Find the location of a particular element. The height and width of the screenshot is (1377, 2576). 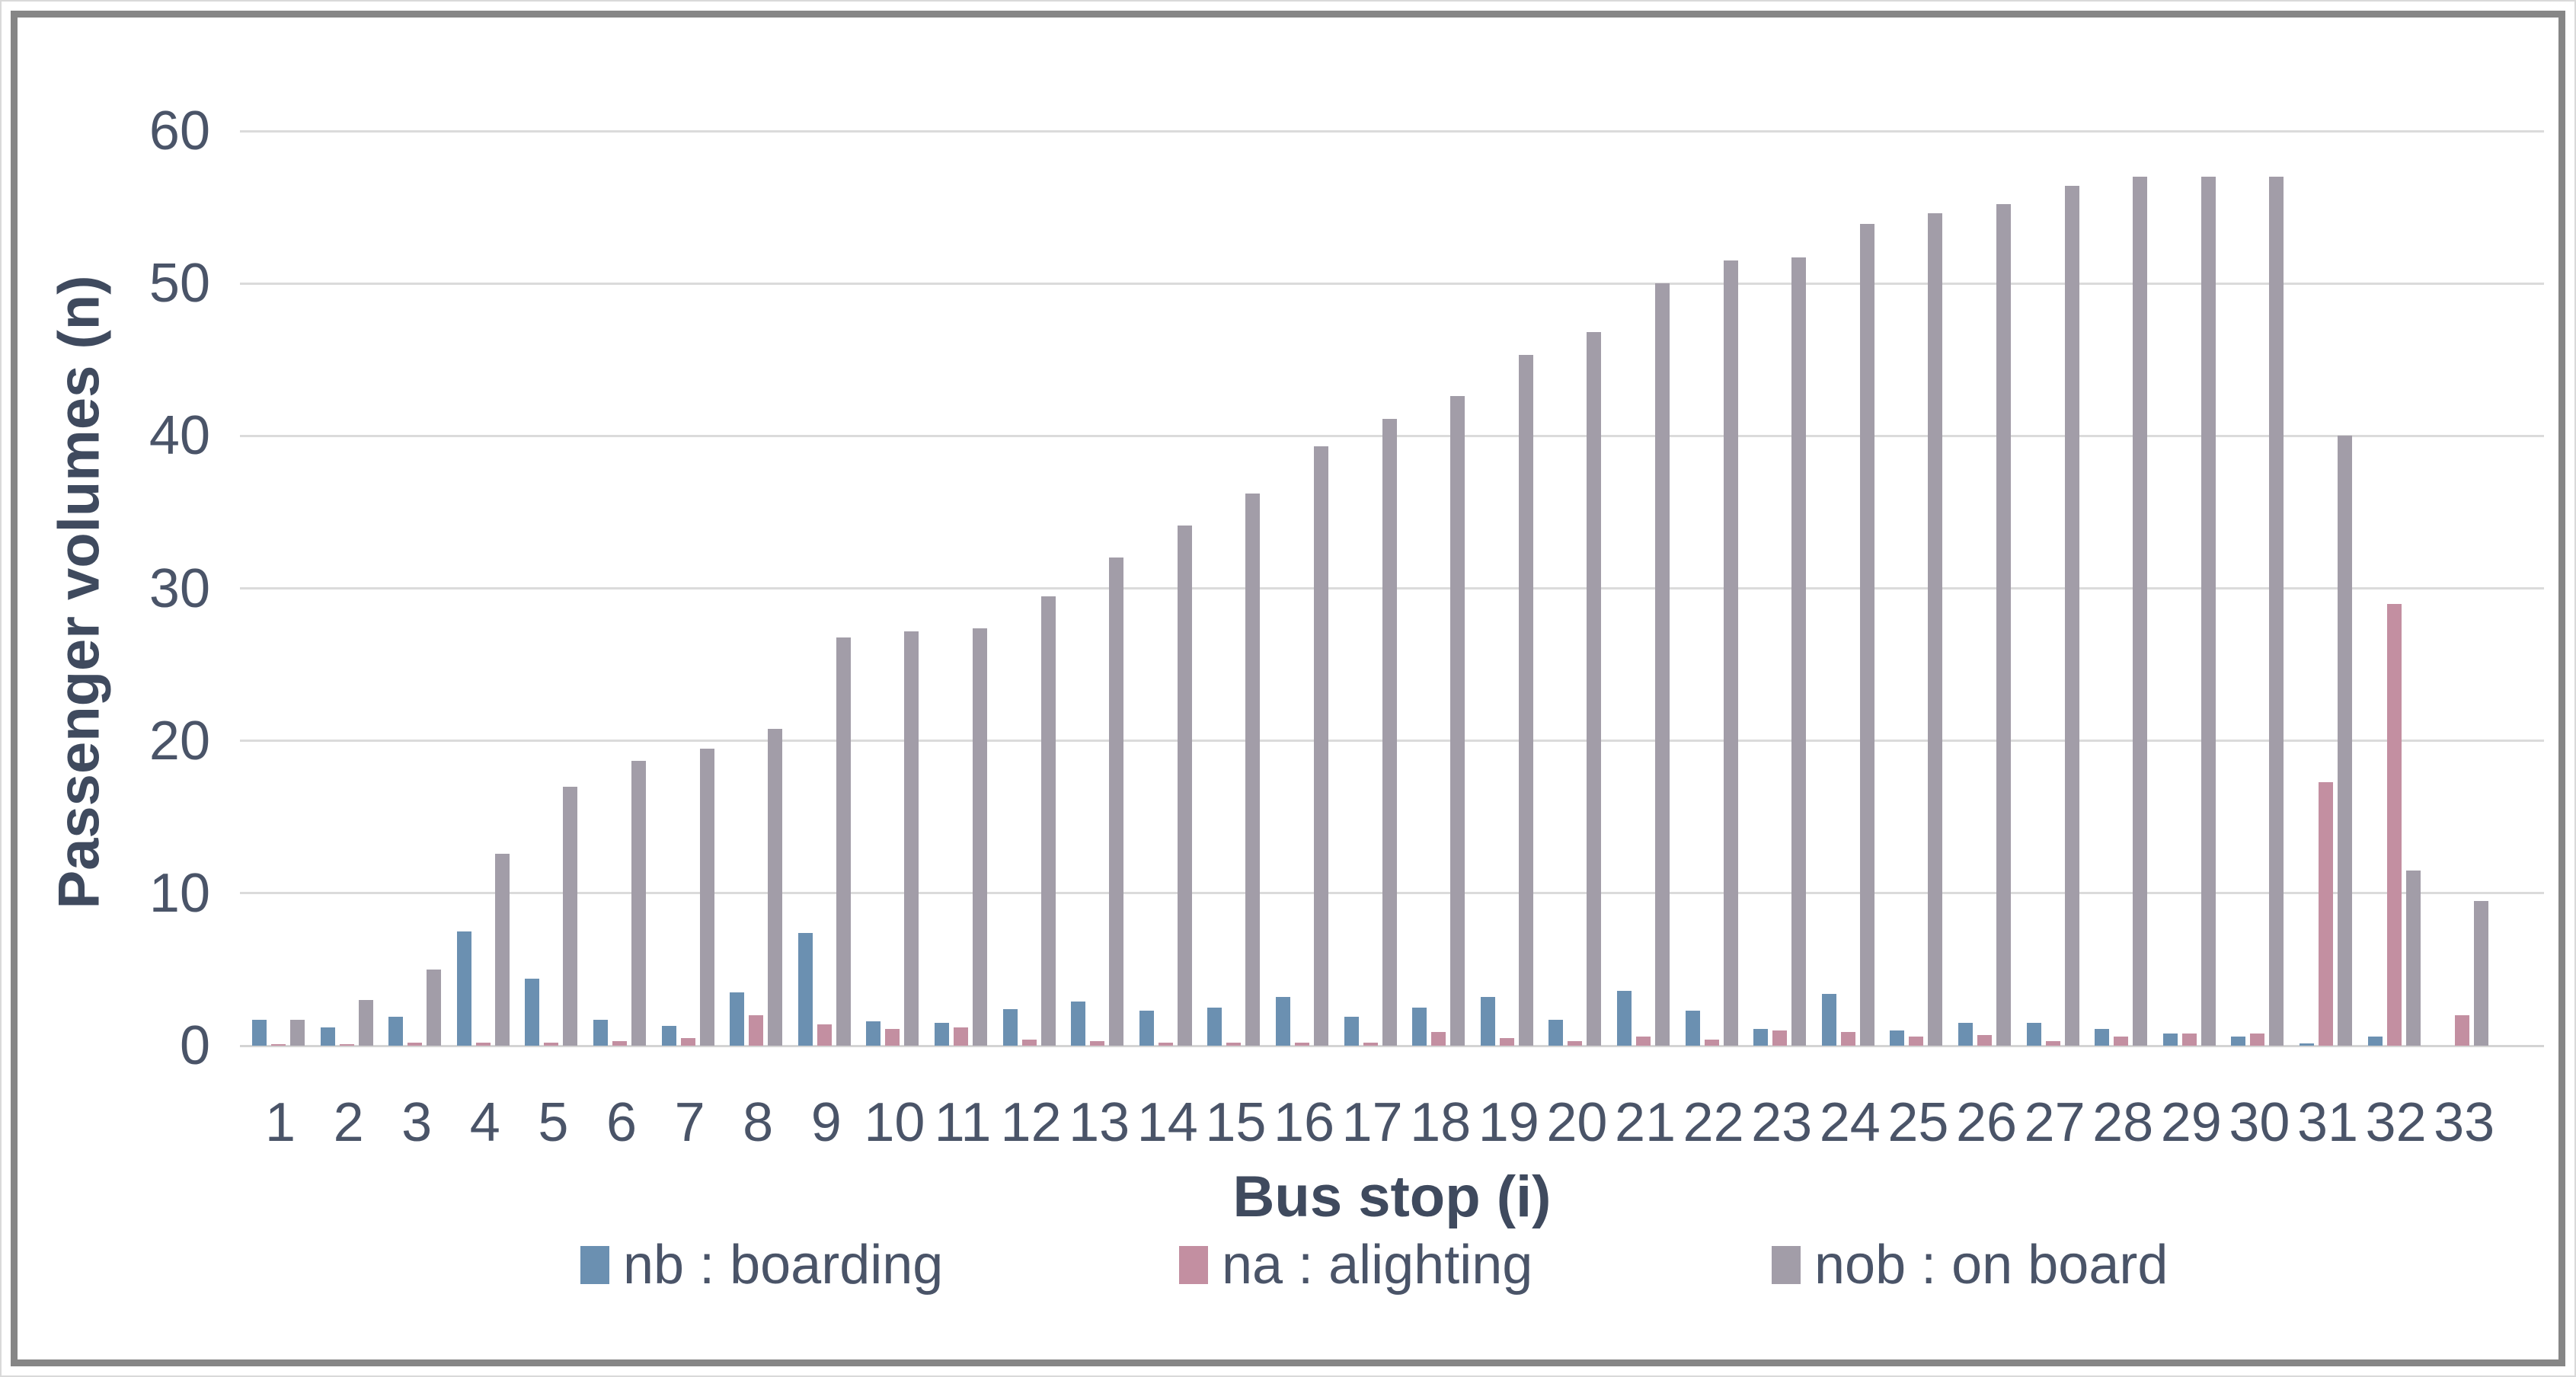

x-tick-label-30: 30 is located at coordinates (2259, 1122).